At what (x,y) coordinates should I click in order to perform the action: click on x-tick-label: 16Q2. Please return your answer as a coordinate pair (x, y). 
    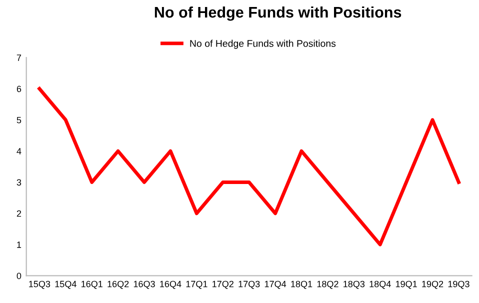
    Looking at the image, I should click on (118, 284).